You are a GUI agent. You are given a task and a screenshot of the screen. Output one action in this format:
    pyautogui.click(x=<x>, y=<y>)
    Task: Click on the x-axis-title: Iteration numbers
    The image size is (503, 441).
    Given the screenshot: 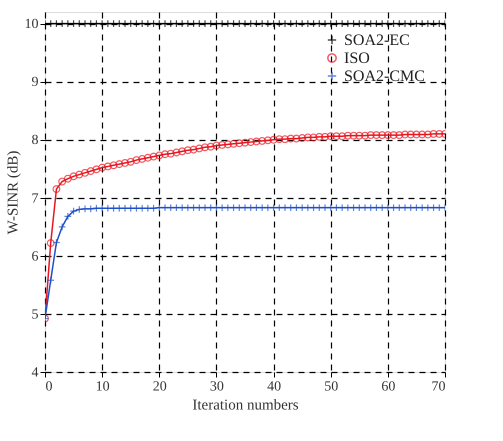 What is the action you would take?
    pyautogui.click(x=245, y=406)
    